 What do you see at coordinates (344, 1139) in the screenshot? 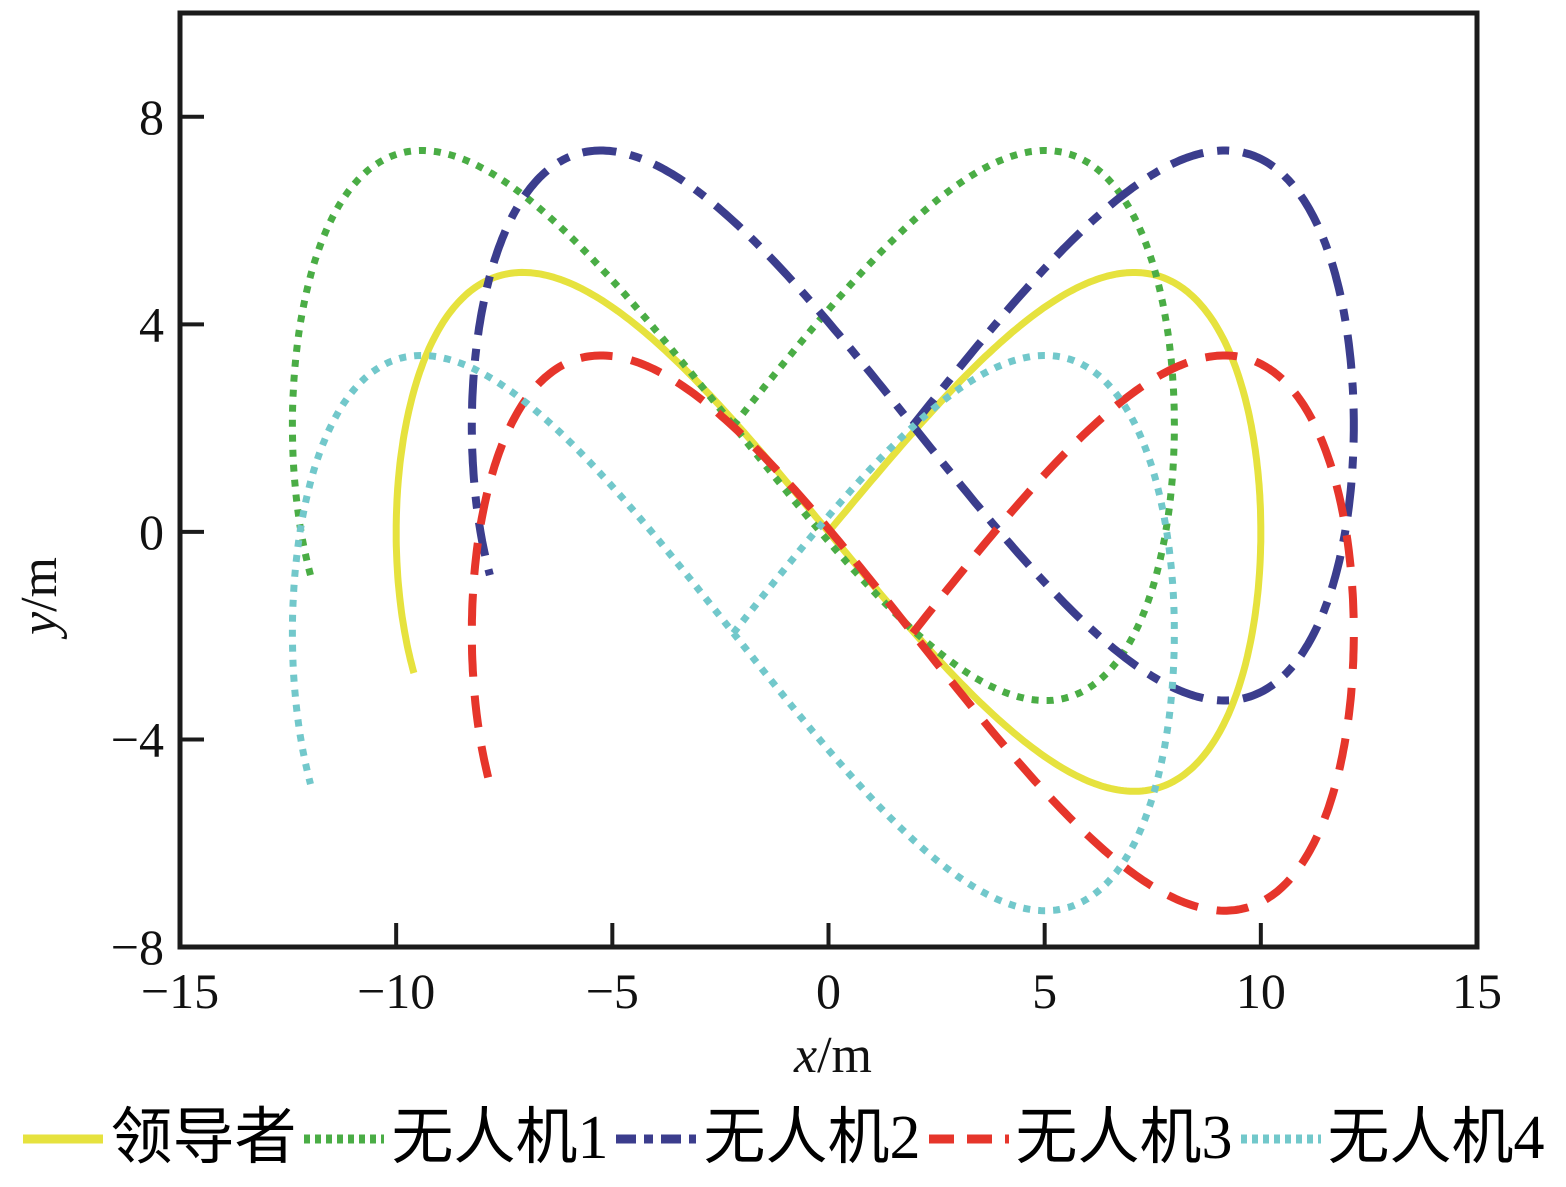
I see `legend-swatch-uav1` at bounding box center [344, 1139].